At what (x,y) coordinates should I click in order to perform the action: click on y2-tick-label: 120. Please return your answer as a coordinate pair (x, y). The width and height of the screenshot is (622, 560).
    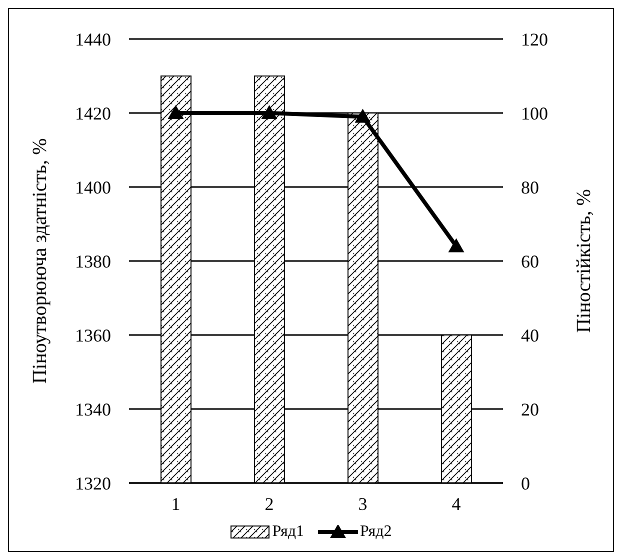
    Looking at the image, I should click on (534, 39).